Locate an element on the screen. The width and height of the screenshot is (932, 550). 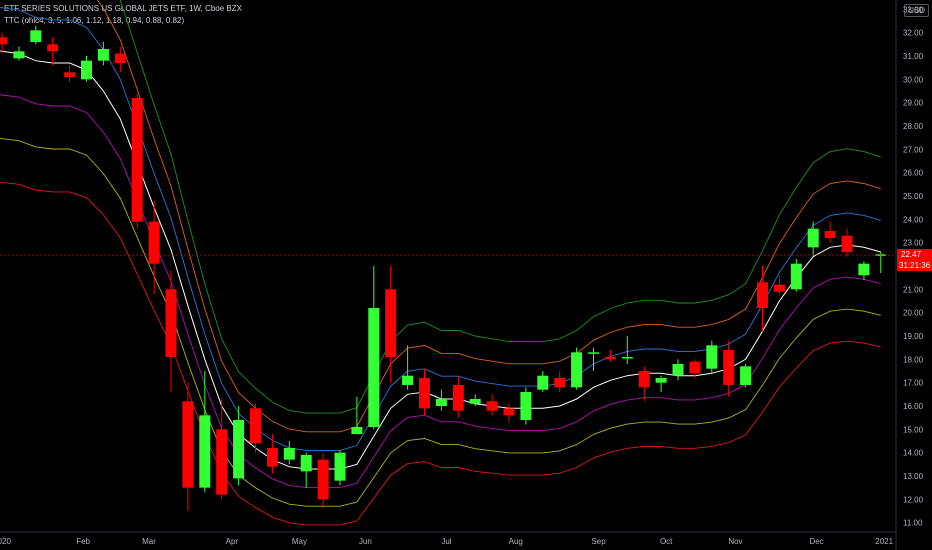
y-tick-label: 19.00 is located at coordinates (913, 336).